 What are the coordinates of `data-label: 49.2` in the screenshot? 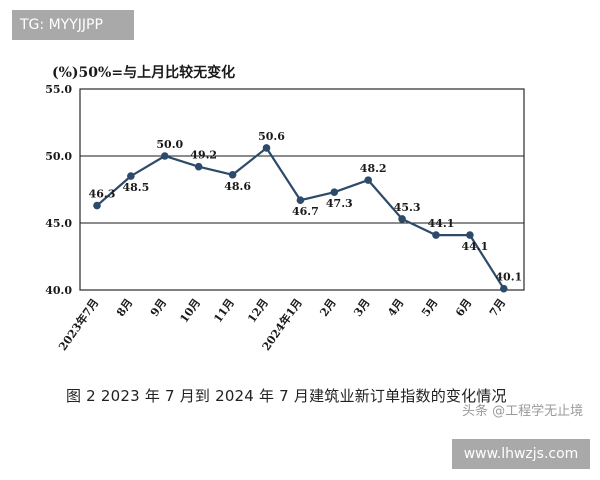 It's located at (203, 155).